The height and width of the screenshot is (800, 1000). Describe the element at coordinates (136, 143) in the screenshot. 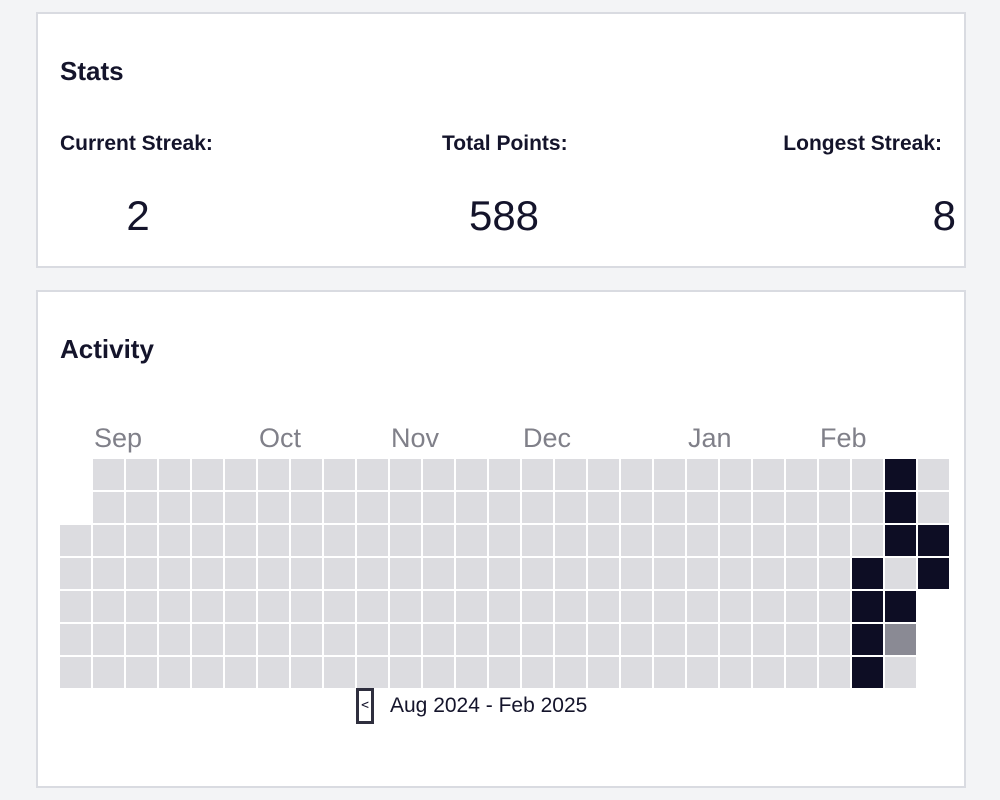

I see `current-streak-label: Current Streak:` at that location.